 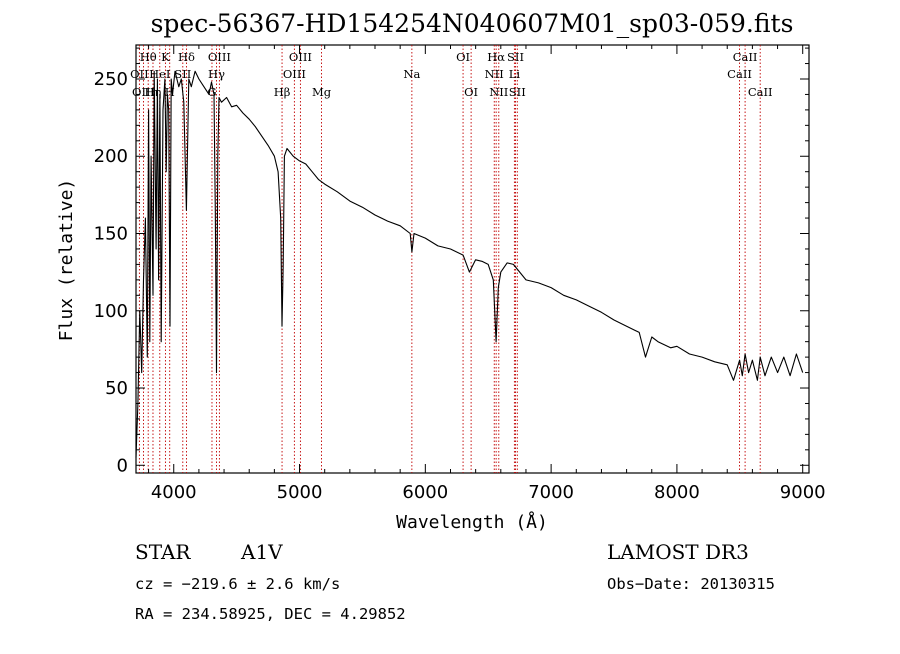 What do you see at coordinates (111, 311) in the screenshot?
I see `y-tick-label: 100` at bounding box center [111, 311].